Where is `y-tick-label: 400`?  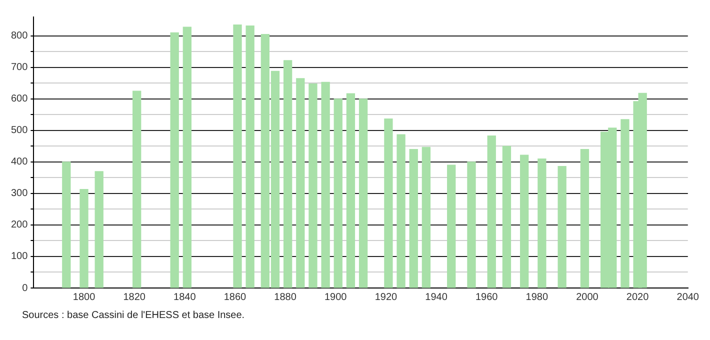
y-tick-label: 400 is located at coordinates (19, 162).